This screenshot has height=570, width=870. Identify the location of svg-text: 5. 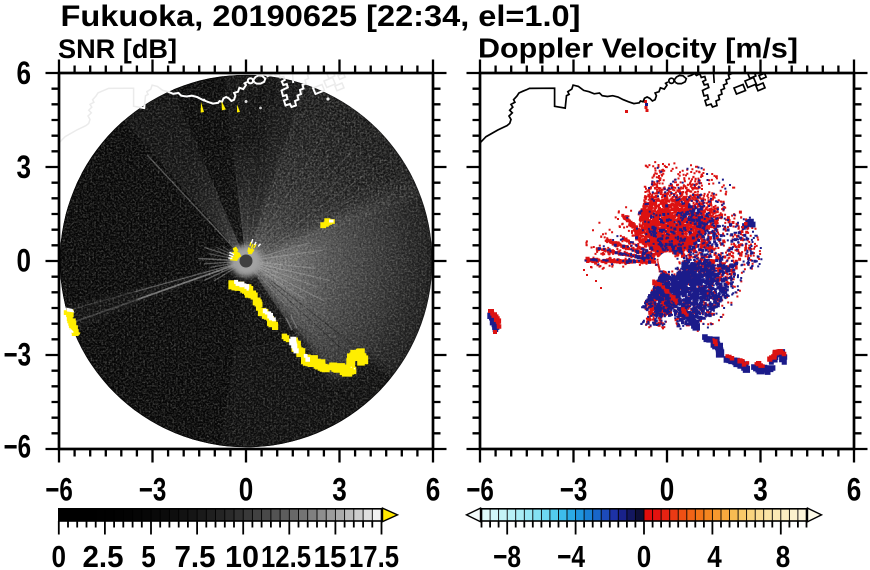
(148, 554).